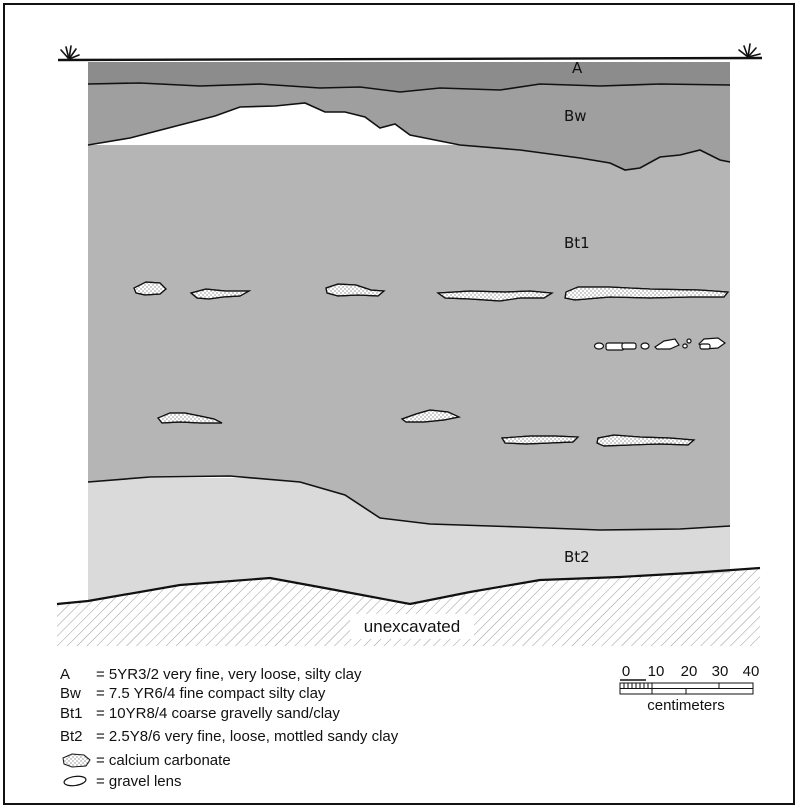 Image resolution: width=798 pixels, height=808 pixels. What do you see at coordinates (409, 125) in the screenshot?
I see `horizon-bw` at bounding box center [409, 125].